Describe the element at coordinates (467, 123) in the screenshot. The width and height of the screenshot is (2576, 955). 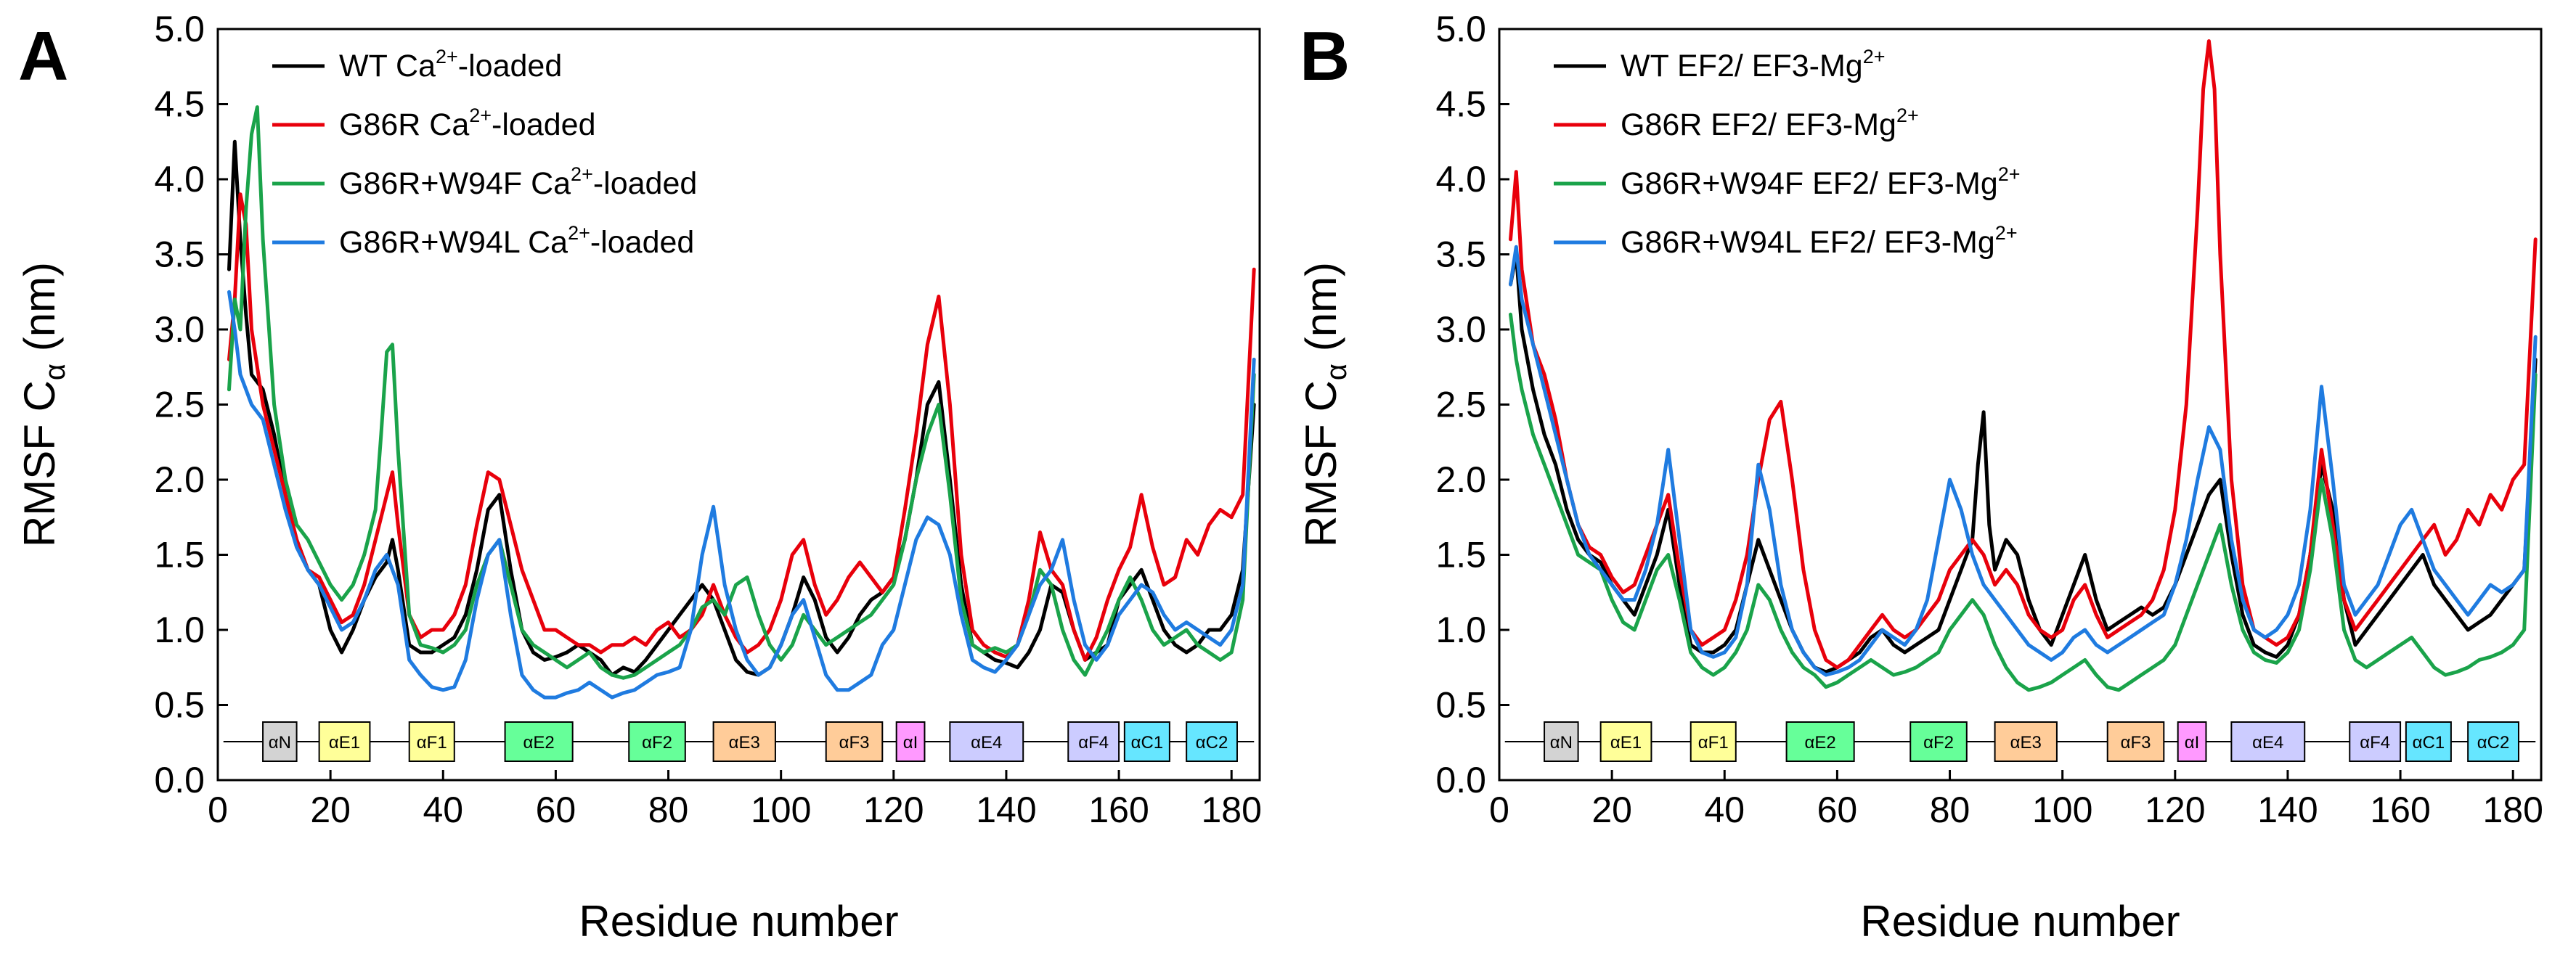
I see `legend-label: G86R Ca2+-loaded` at that location.